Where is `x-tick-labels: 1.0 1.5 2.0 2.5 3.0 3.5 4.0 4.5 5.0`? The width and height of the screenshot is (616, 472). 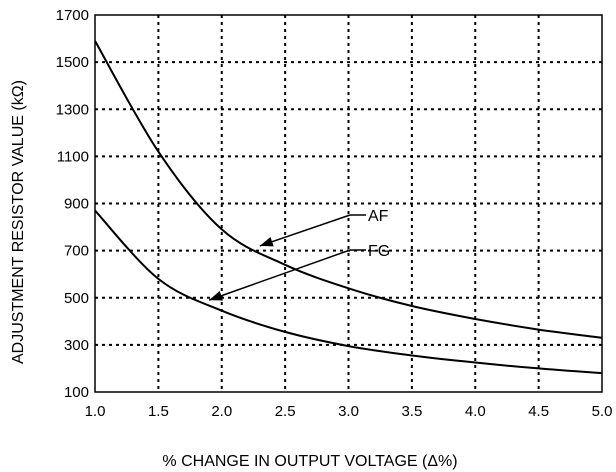 x-tick-labels: 1.0 1.5 2.0 2.5 3.0 3.5 4.0 4.5 5.0 is located at coordinates (349, 411).